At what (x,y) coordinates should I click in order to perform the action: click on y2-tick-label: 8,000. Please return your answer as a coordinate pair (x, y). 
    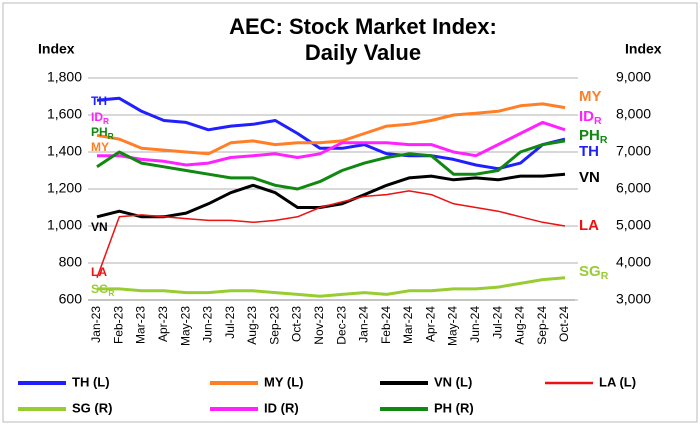
    Looking at the image, I should click on (633, 114).